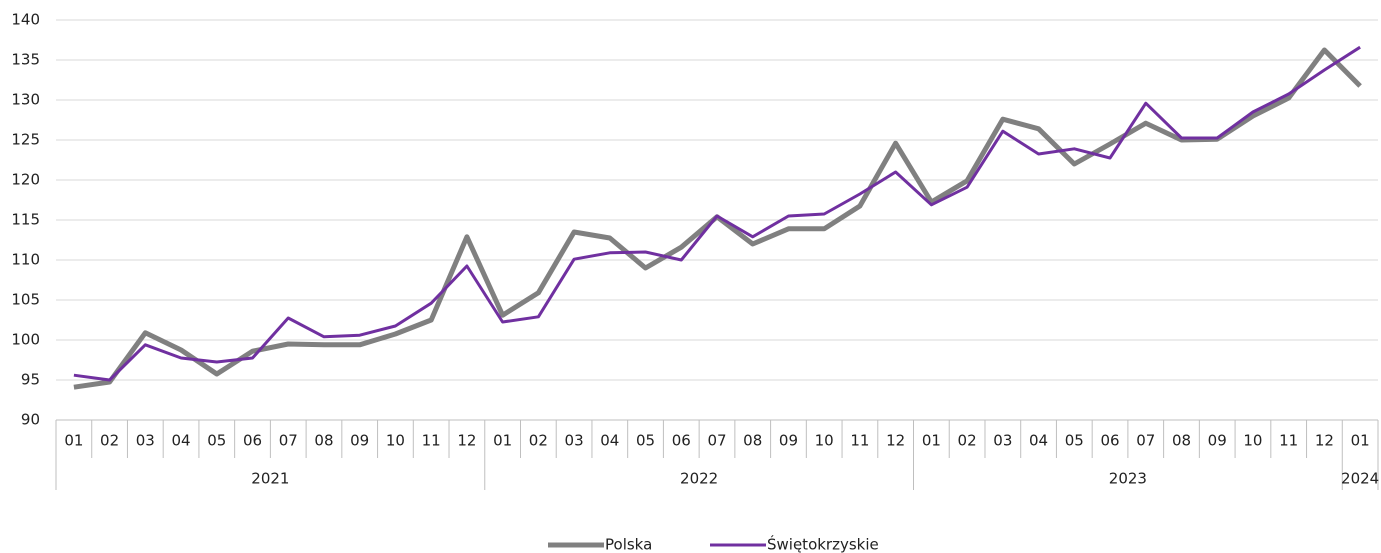 The width and height of the screenshot is (1381, 553). Describe the element at coordinates (270, 479) in the screenshot. I see `year-label: 2021` at that location.